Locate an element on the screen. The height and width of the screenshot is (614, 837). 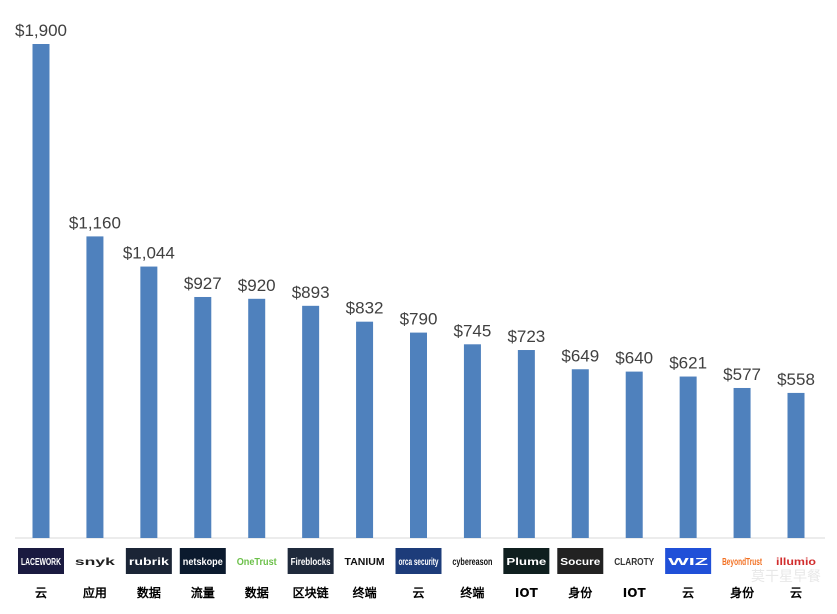
company-logo-11: Socure is located at coordinates (580, 561).